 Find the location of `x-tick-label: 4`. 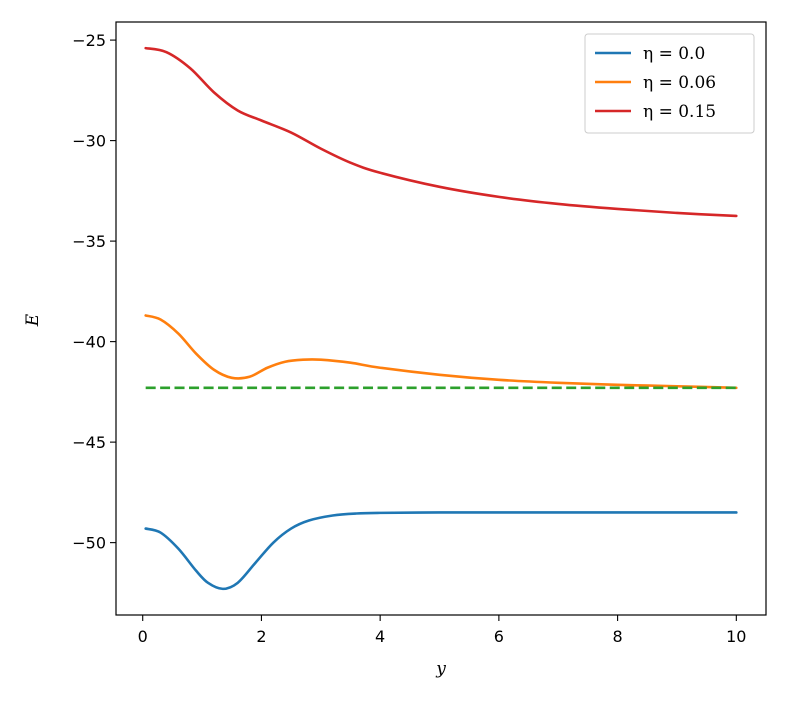

x-tick-label: 4 is located at coordinates (380, 636).